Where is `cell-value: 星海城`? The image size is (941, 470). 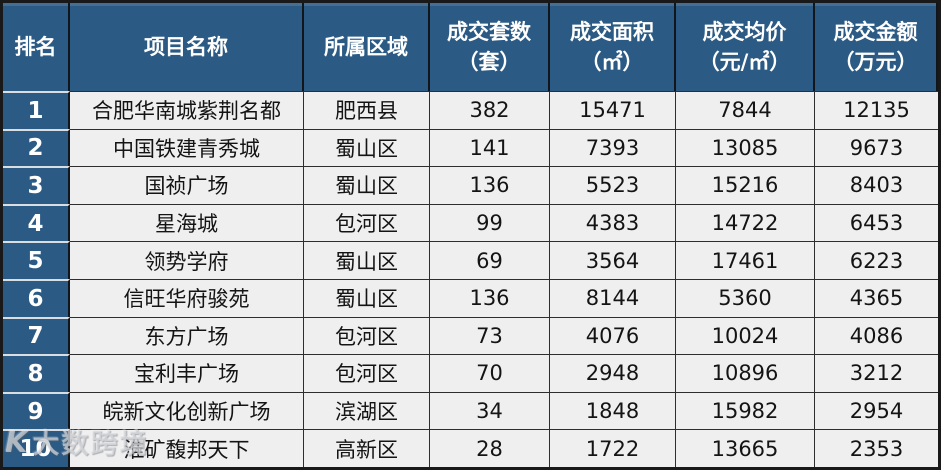
cell-value: 星海城 is located at coordinates (186, 224).